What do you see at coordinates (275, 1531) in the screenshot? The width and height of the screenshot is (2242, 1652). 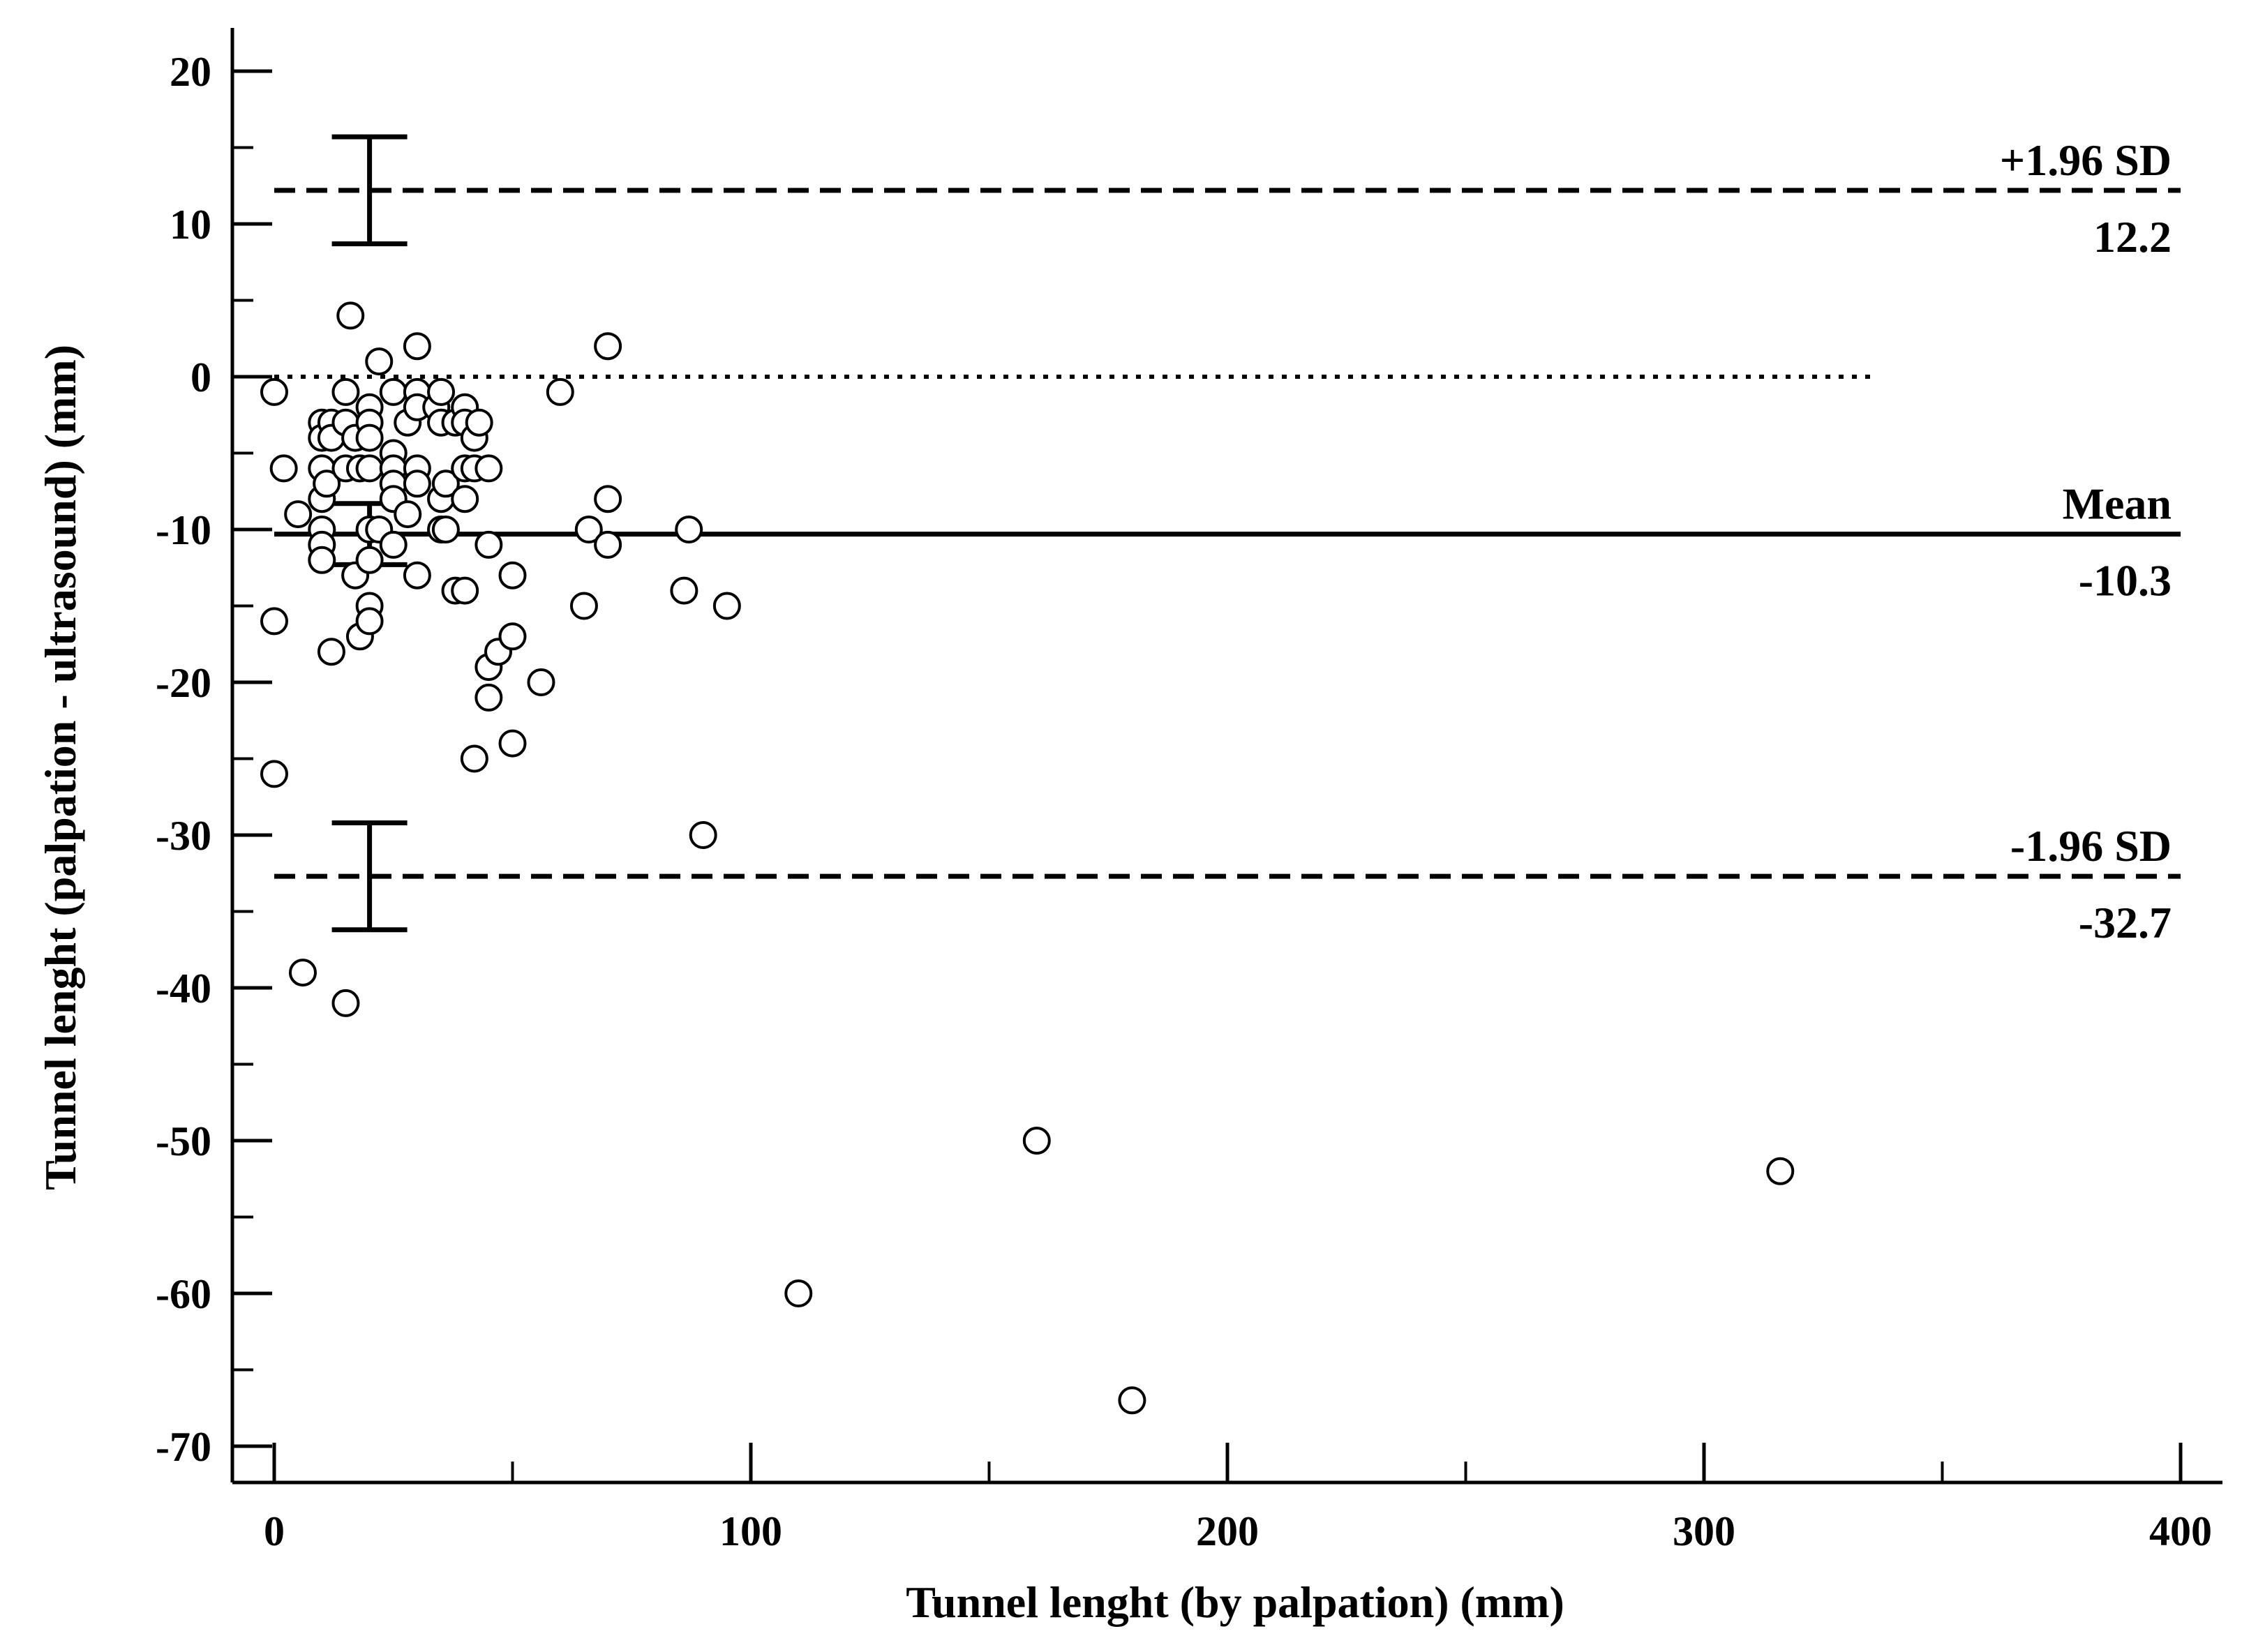 I see `x-tick-label: 0` at bounding box center [275, 1531].